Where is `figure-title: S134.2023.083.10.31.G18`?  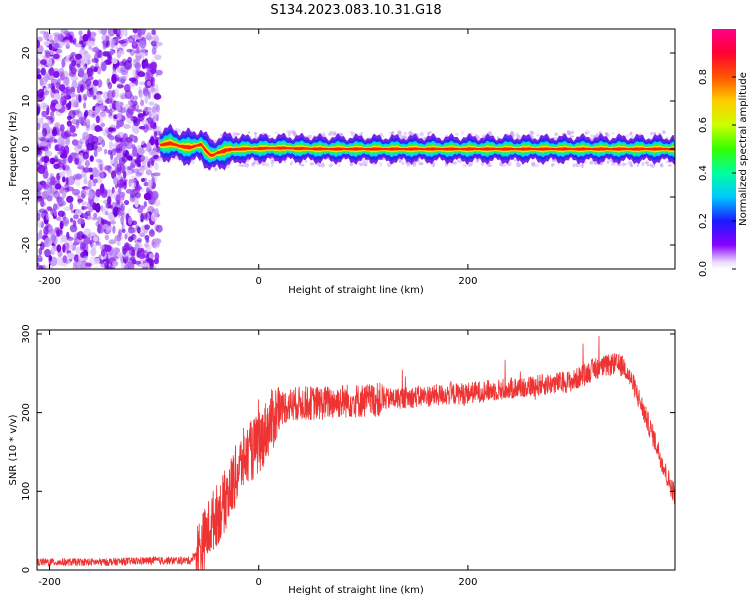
figure-title: S134.2023.083.10.31.G18 is located at coordinates (355, 10).